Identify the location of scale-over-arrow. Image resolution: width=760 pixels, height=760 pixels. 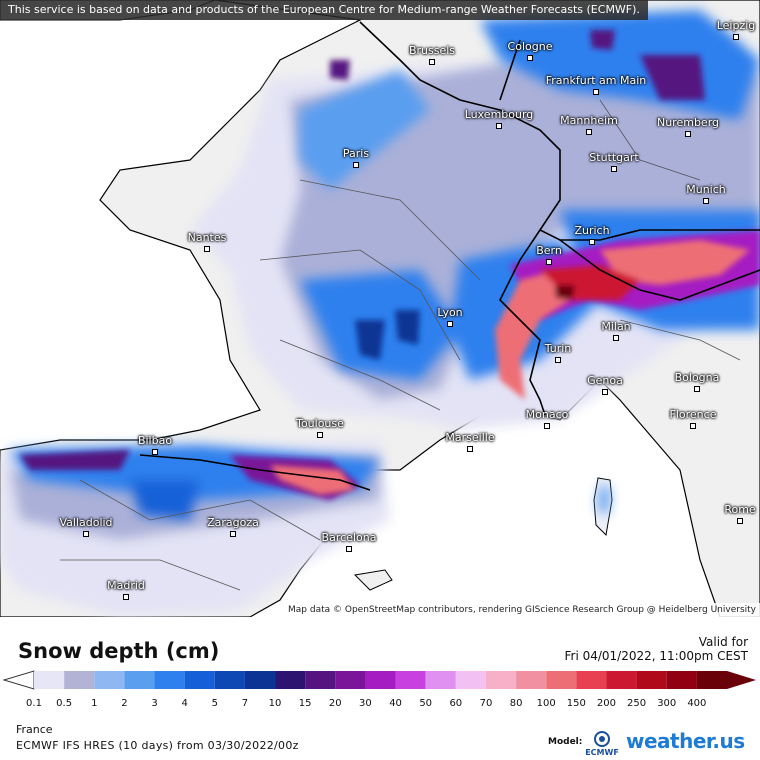
(741, 680).